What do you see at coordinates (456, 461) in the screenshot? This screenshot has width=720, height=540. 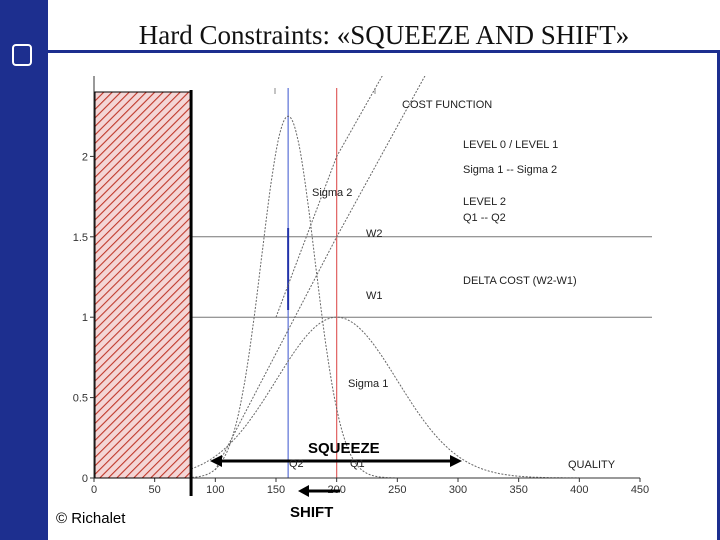 I see `squeeze-arrow-right-head` at bounding box center [456, 461].